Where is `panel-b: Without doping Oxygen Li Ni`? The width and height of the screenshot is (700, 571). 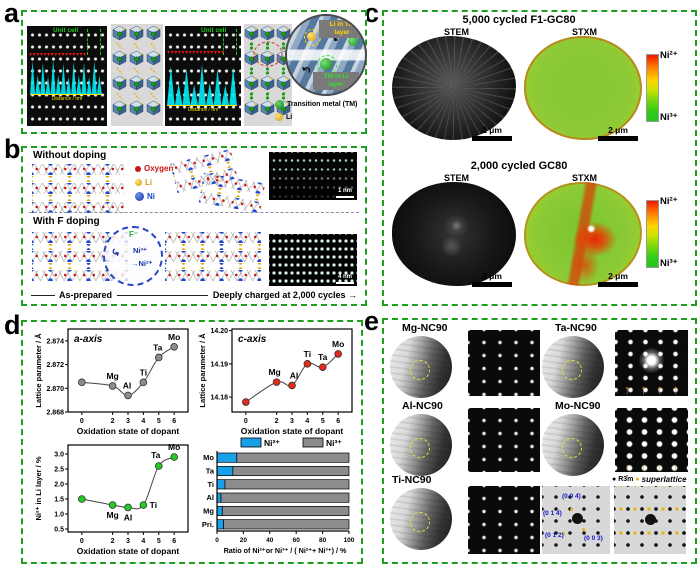 panel-b: Without doping Oxygen Li Ni is located at coordinates (194, 226).